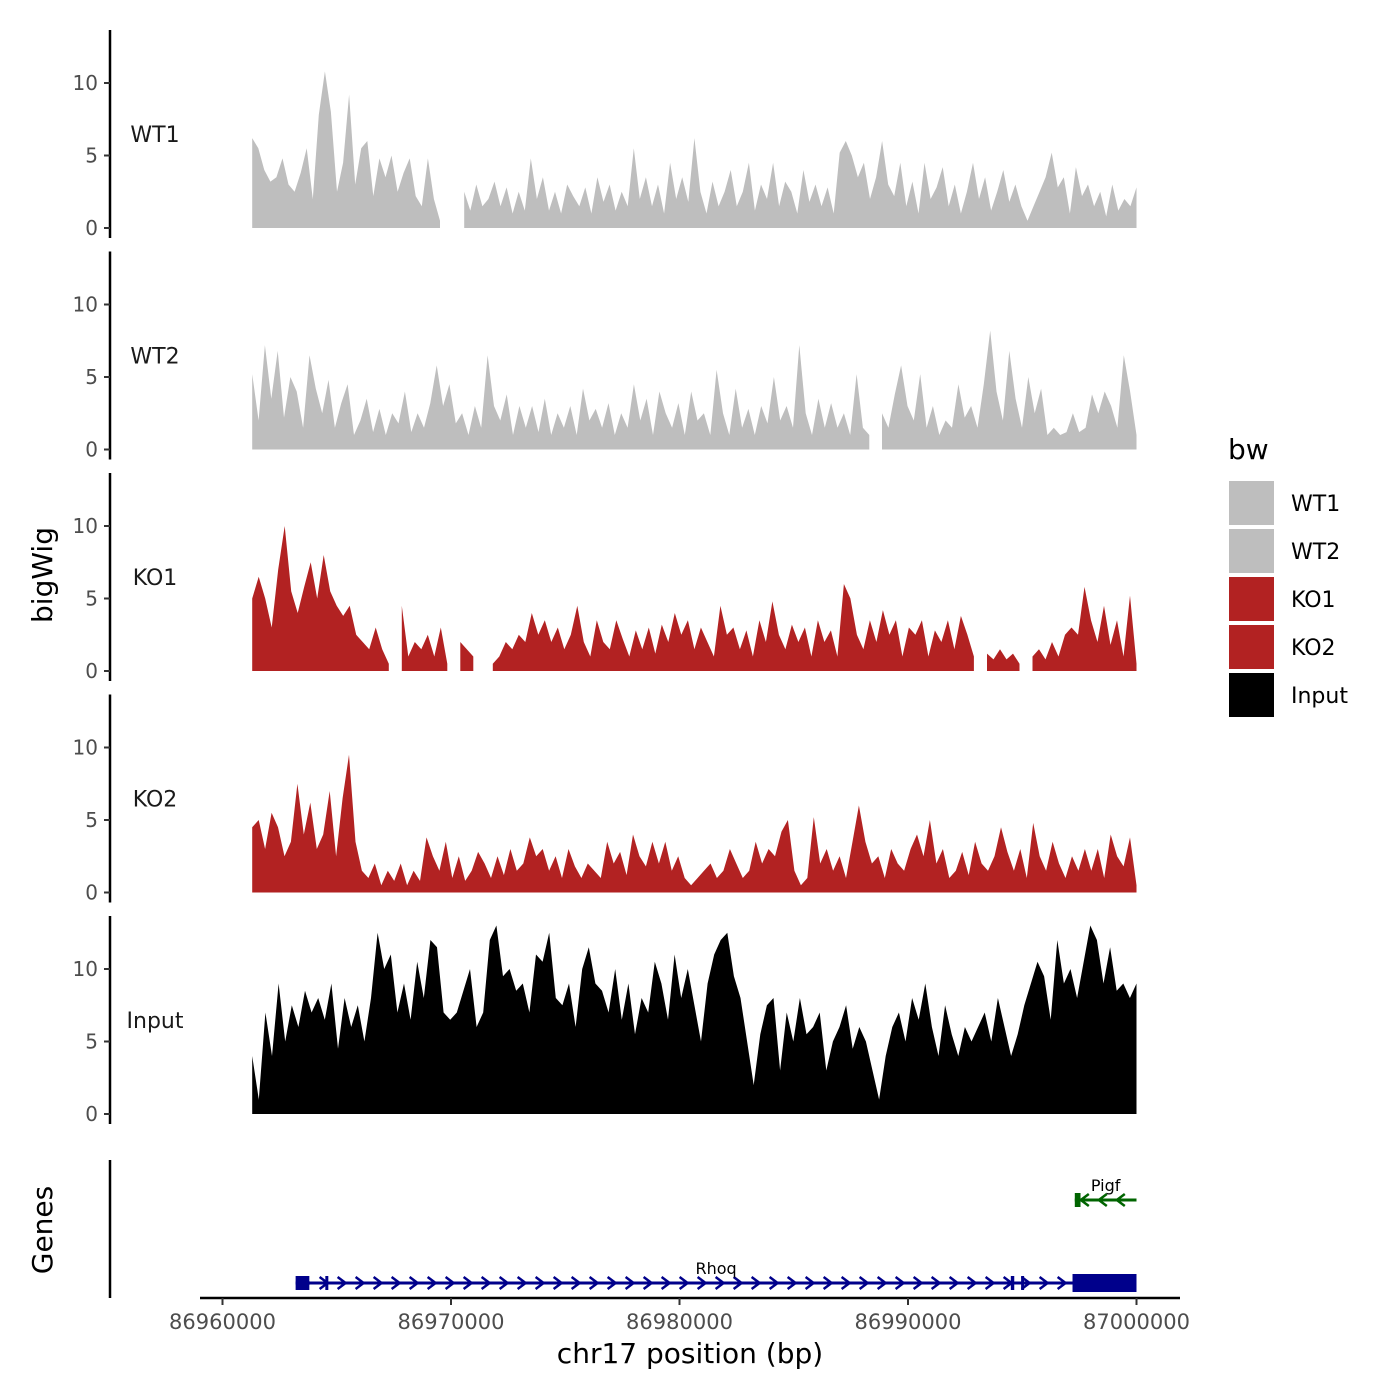 Image resolution: width=1400 pixels, height=1400 pixels. I want to click on gene-rhoq: Rhoq, so click(716, 1275).